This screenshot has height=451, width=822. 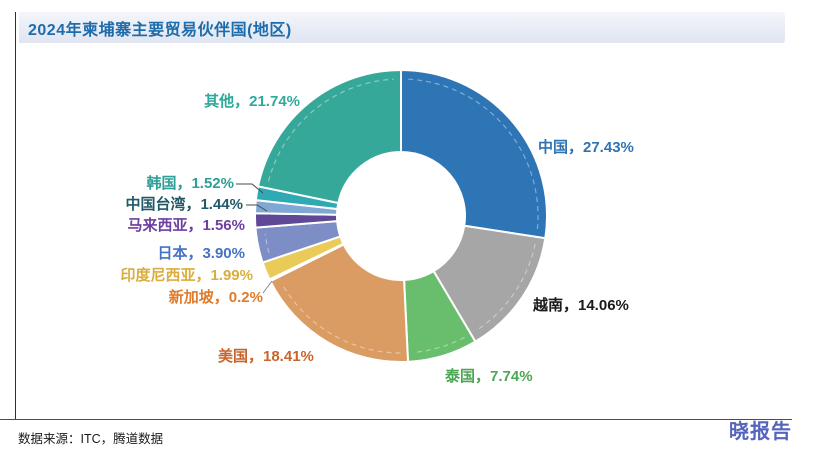 What do you see at coordinates (440, 316) in the screenshot?
I see `slice-thailand` at bounding box center [440, 316].